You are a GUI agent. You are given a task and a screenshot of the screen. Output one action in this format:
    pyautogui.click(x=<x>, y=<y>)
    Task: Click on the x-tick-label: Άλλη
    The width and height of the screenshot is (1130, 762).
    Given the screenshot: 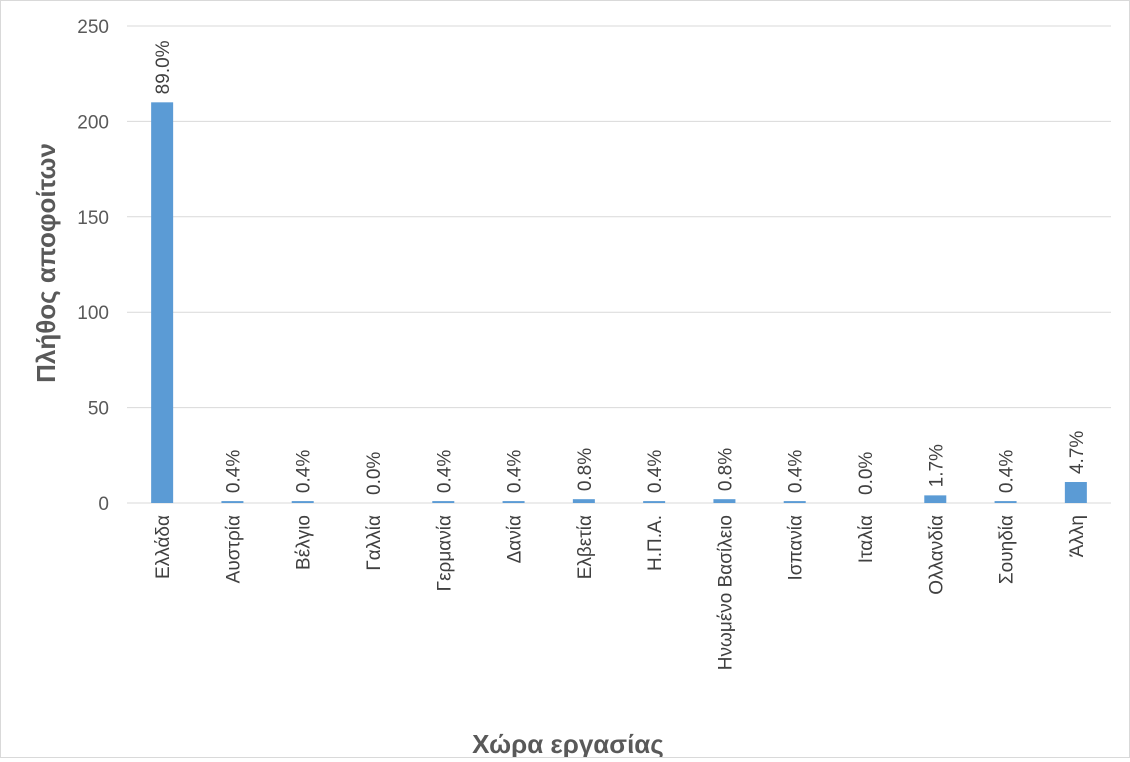 What is the action you would take?
    pyautogui.click(x=1077, y=536)
    